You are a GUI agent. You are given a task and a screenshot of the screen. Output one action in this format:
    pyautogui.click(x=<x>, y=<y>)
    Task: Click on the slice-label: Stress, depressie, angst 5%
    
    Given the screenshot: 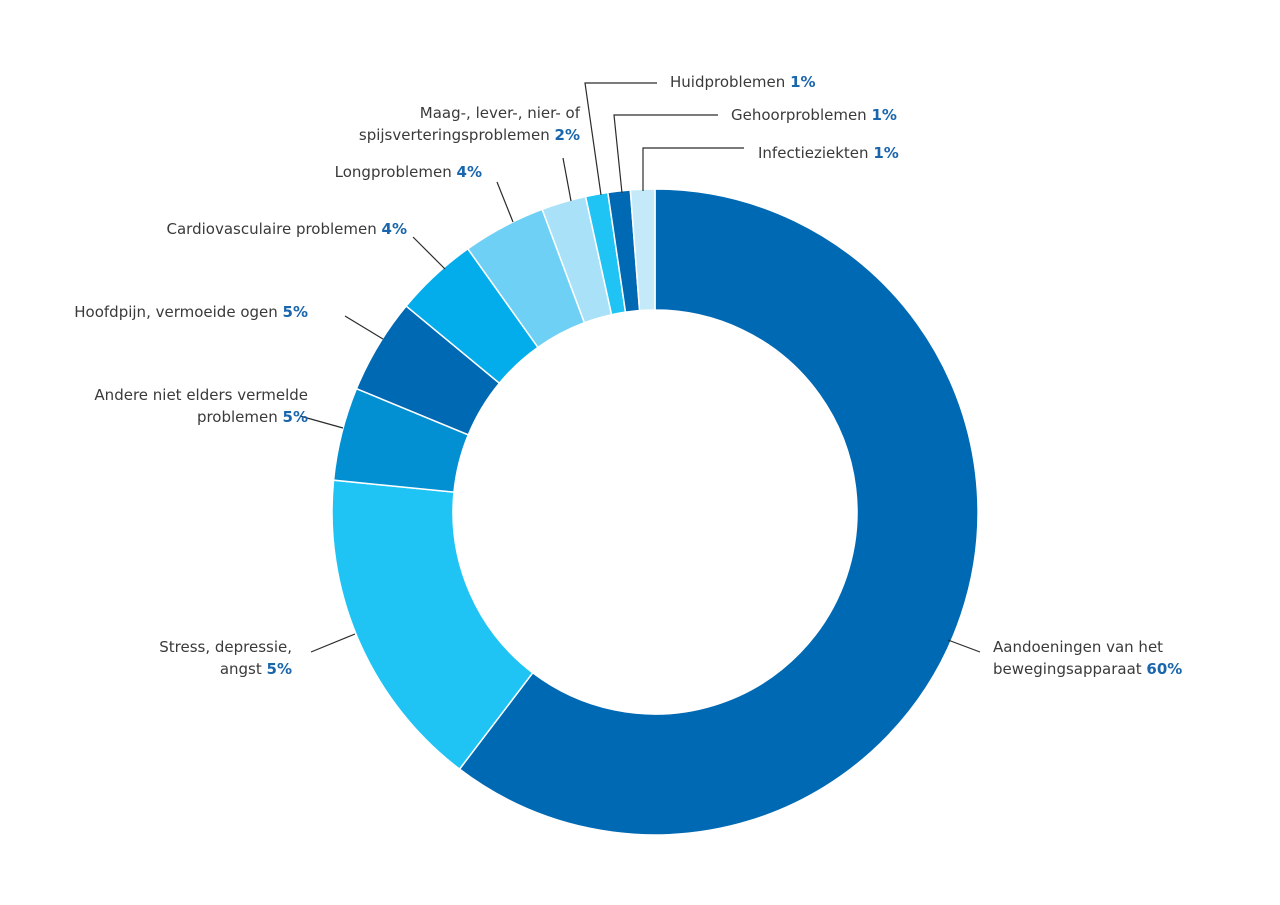 What is the action you would take?
    pyautogui.click(x=225, y=658)
    